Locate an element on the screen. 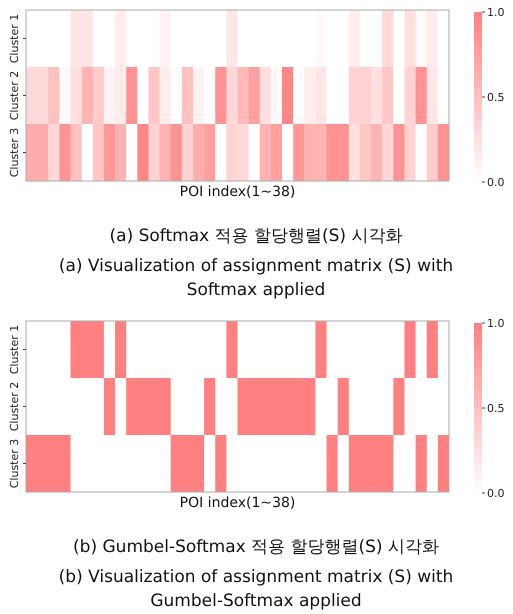  text: (b) Visualization of assignment matrix (S) with Gumbel-Softmax applied is located at coordinates (256, 589).